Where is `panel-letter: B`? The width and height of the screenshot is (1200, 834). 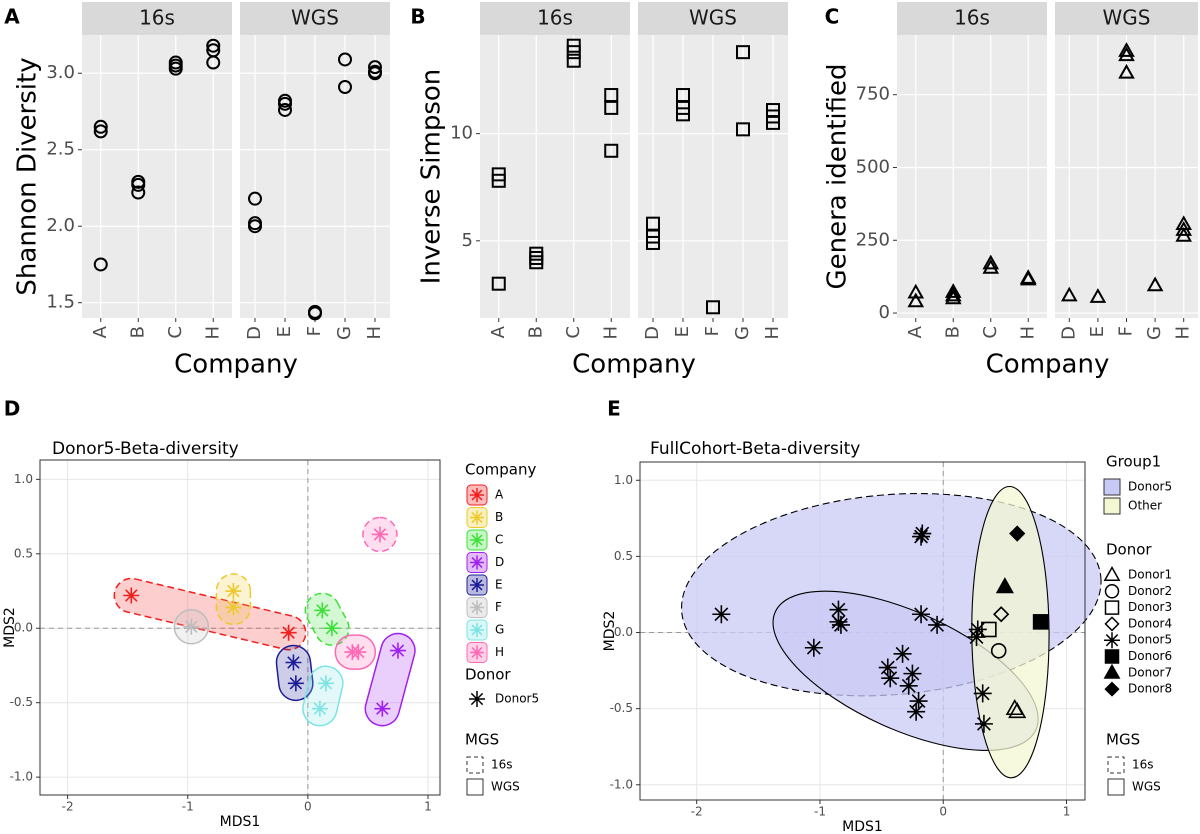 panel-letter: B is located at coordinates (417, 17).